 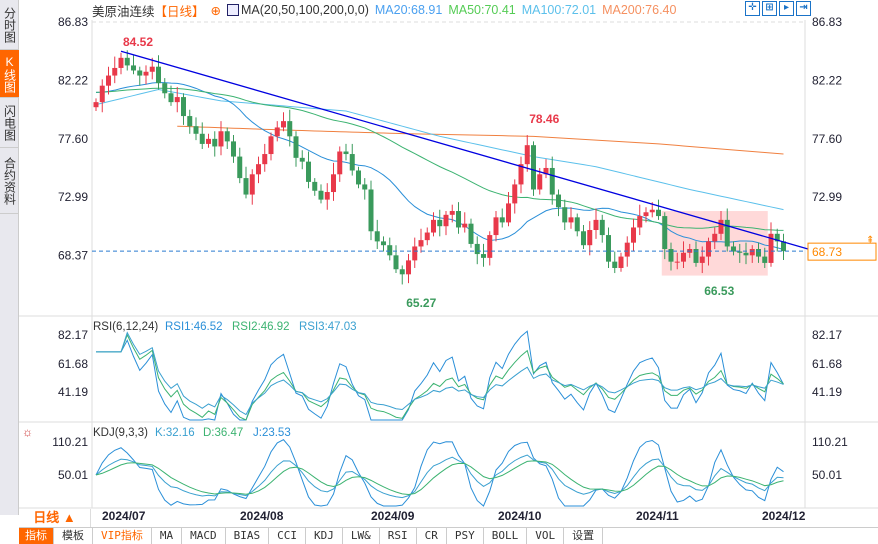 What do you see at coordinates (73, 536) in the screenshot?
I see `tab-1: 模板` at bounding box center [73, 536].